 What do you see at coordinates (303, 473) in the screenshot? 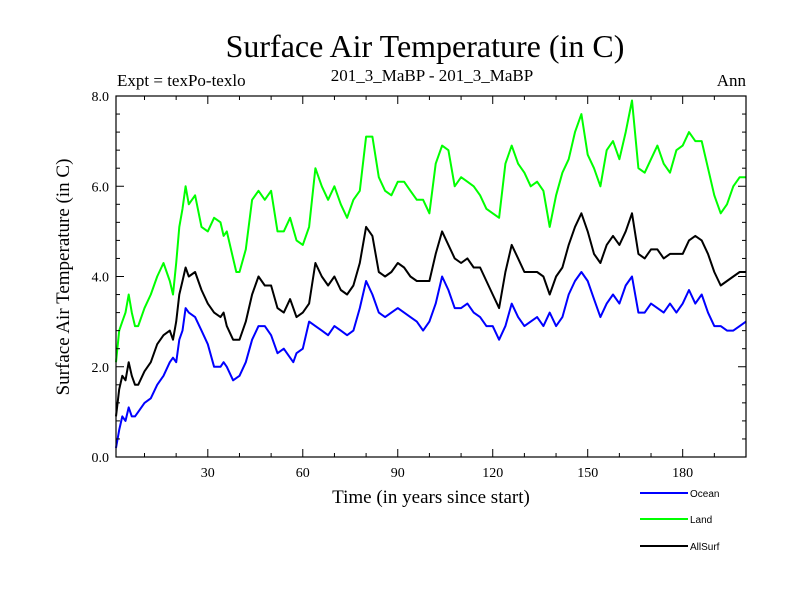
I see `x-tick-label: 60` at bounding box center [303, 473].